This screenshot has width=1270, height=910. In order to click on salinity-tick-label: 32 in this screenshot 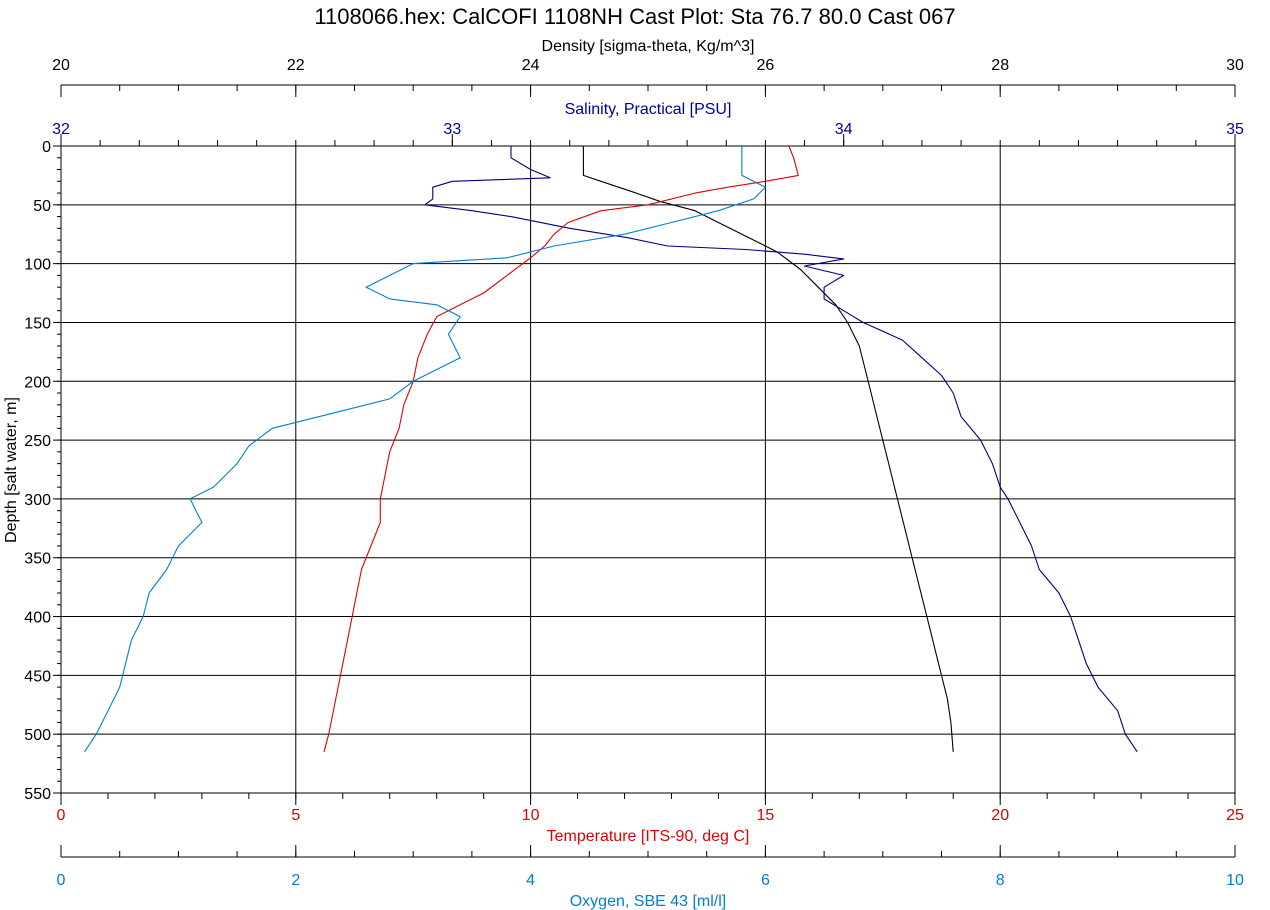, I will do `click(61, 129)`.